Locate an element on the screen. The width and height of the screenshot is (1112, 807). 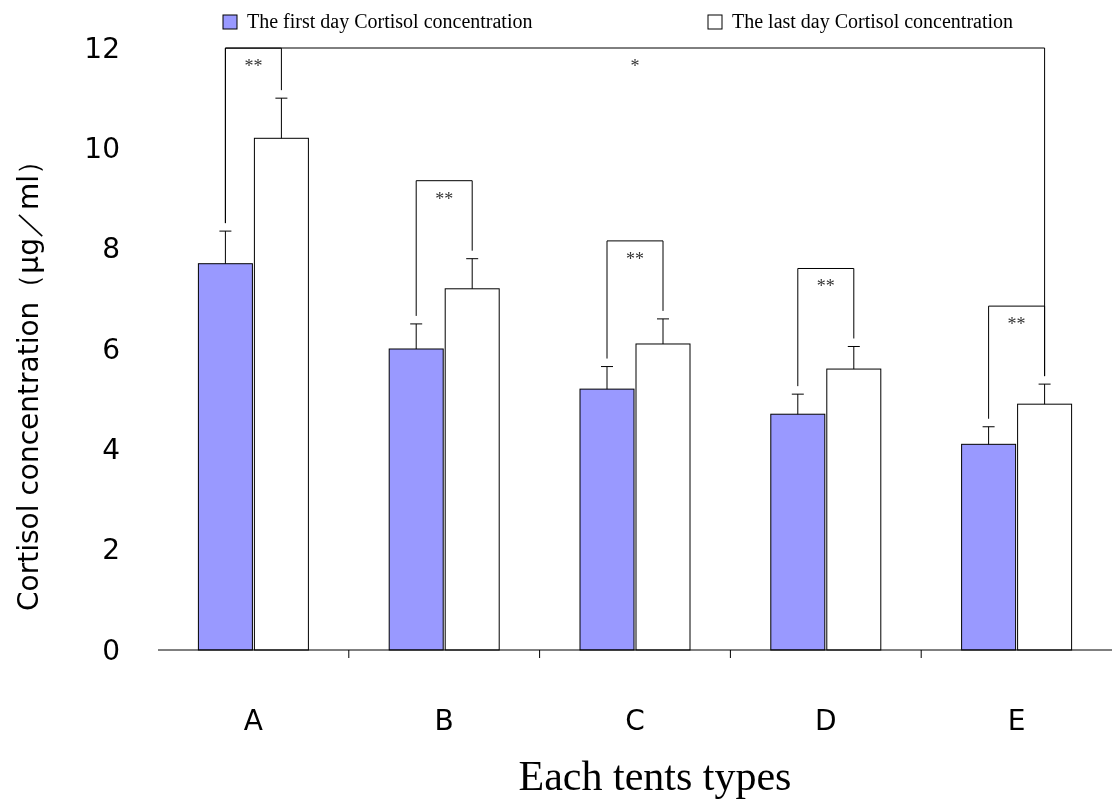
y-tick-label: 10 is located at coordinates (102, 149).